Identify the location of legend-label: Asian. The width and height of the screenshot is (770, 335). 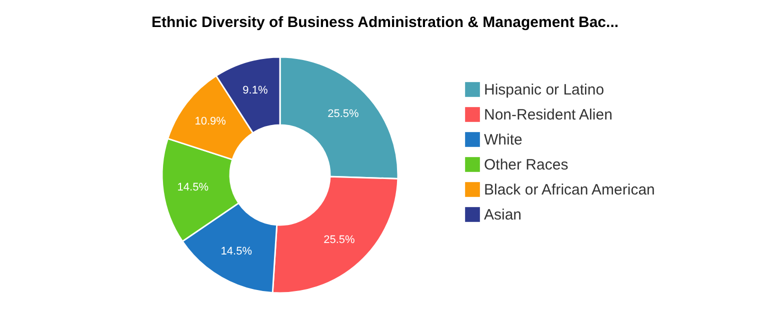
(503, 215).